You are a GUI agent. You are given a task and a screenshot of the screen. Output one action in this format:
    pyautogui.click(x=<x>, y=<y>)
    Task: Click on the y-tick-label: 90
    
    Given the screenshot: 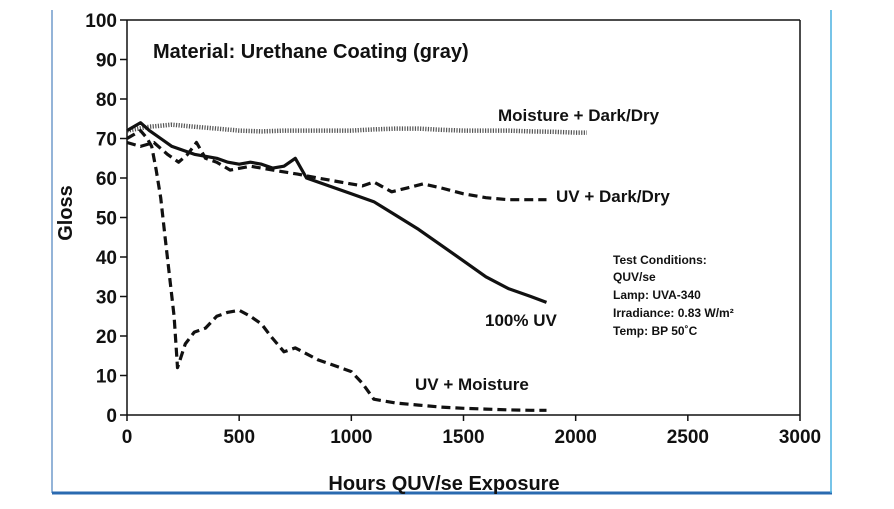 What is the action you would take?
    pyautogui.click(x=106, y=61)
    